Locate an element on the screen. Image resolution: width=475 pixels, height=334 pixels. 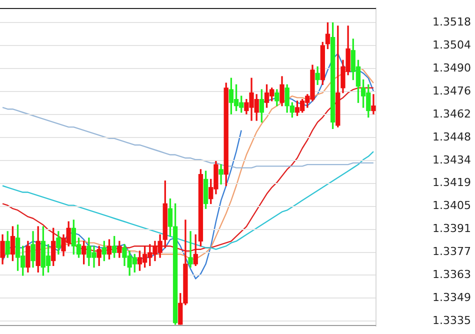
y-tick-label: 1.3335 is located at coordinates (451, 320).